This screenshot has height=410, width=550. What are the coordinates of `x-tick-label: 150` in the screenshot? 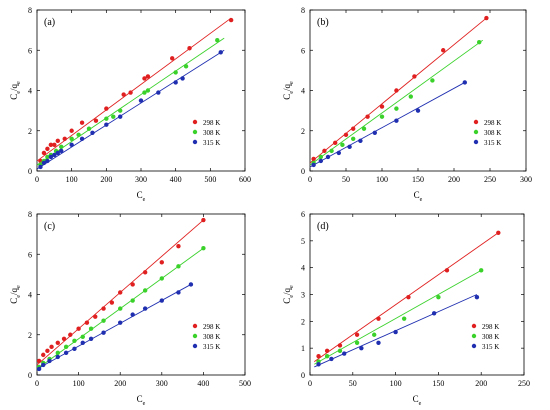 It's located at (418, 179).